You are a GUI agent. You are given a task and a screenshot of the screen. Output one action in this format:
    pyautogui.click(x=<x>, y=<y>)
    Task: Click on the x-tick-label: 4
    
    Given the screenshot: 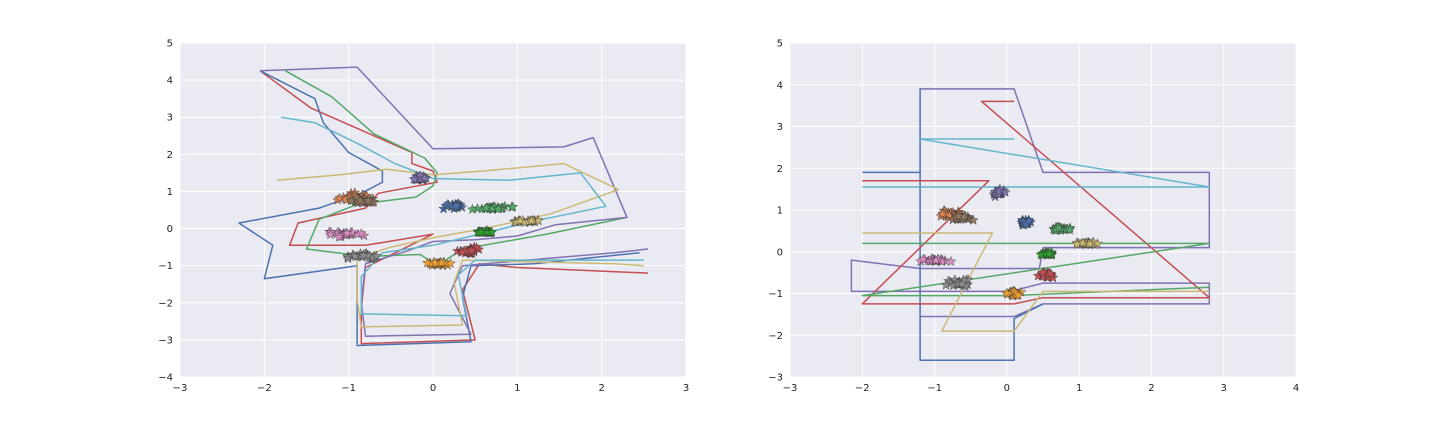 What is the action you would take?
    pyautogui.click(x=1296, y=388)
    